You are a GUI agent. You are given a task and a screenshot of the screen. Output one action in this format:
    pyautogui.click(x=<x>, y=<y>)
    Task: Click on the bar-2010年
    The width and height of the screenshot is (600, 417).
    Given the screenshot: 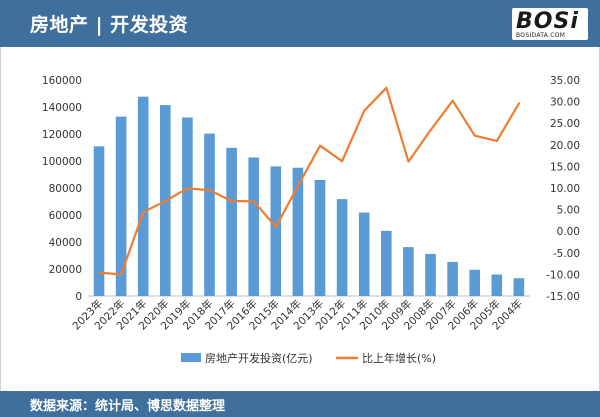 What is the action you would take?
    pyautogui.click(x=386, y=263)
    